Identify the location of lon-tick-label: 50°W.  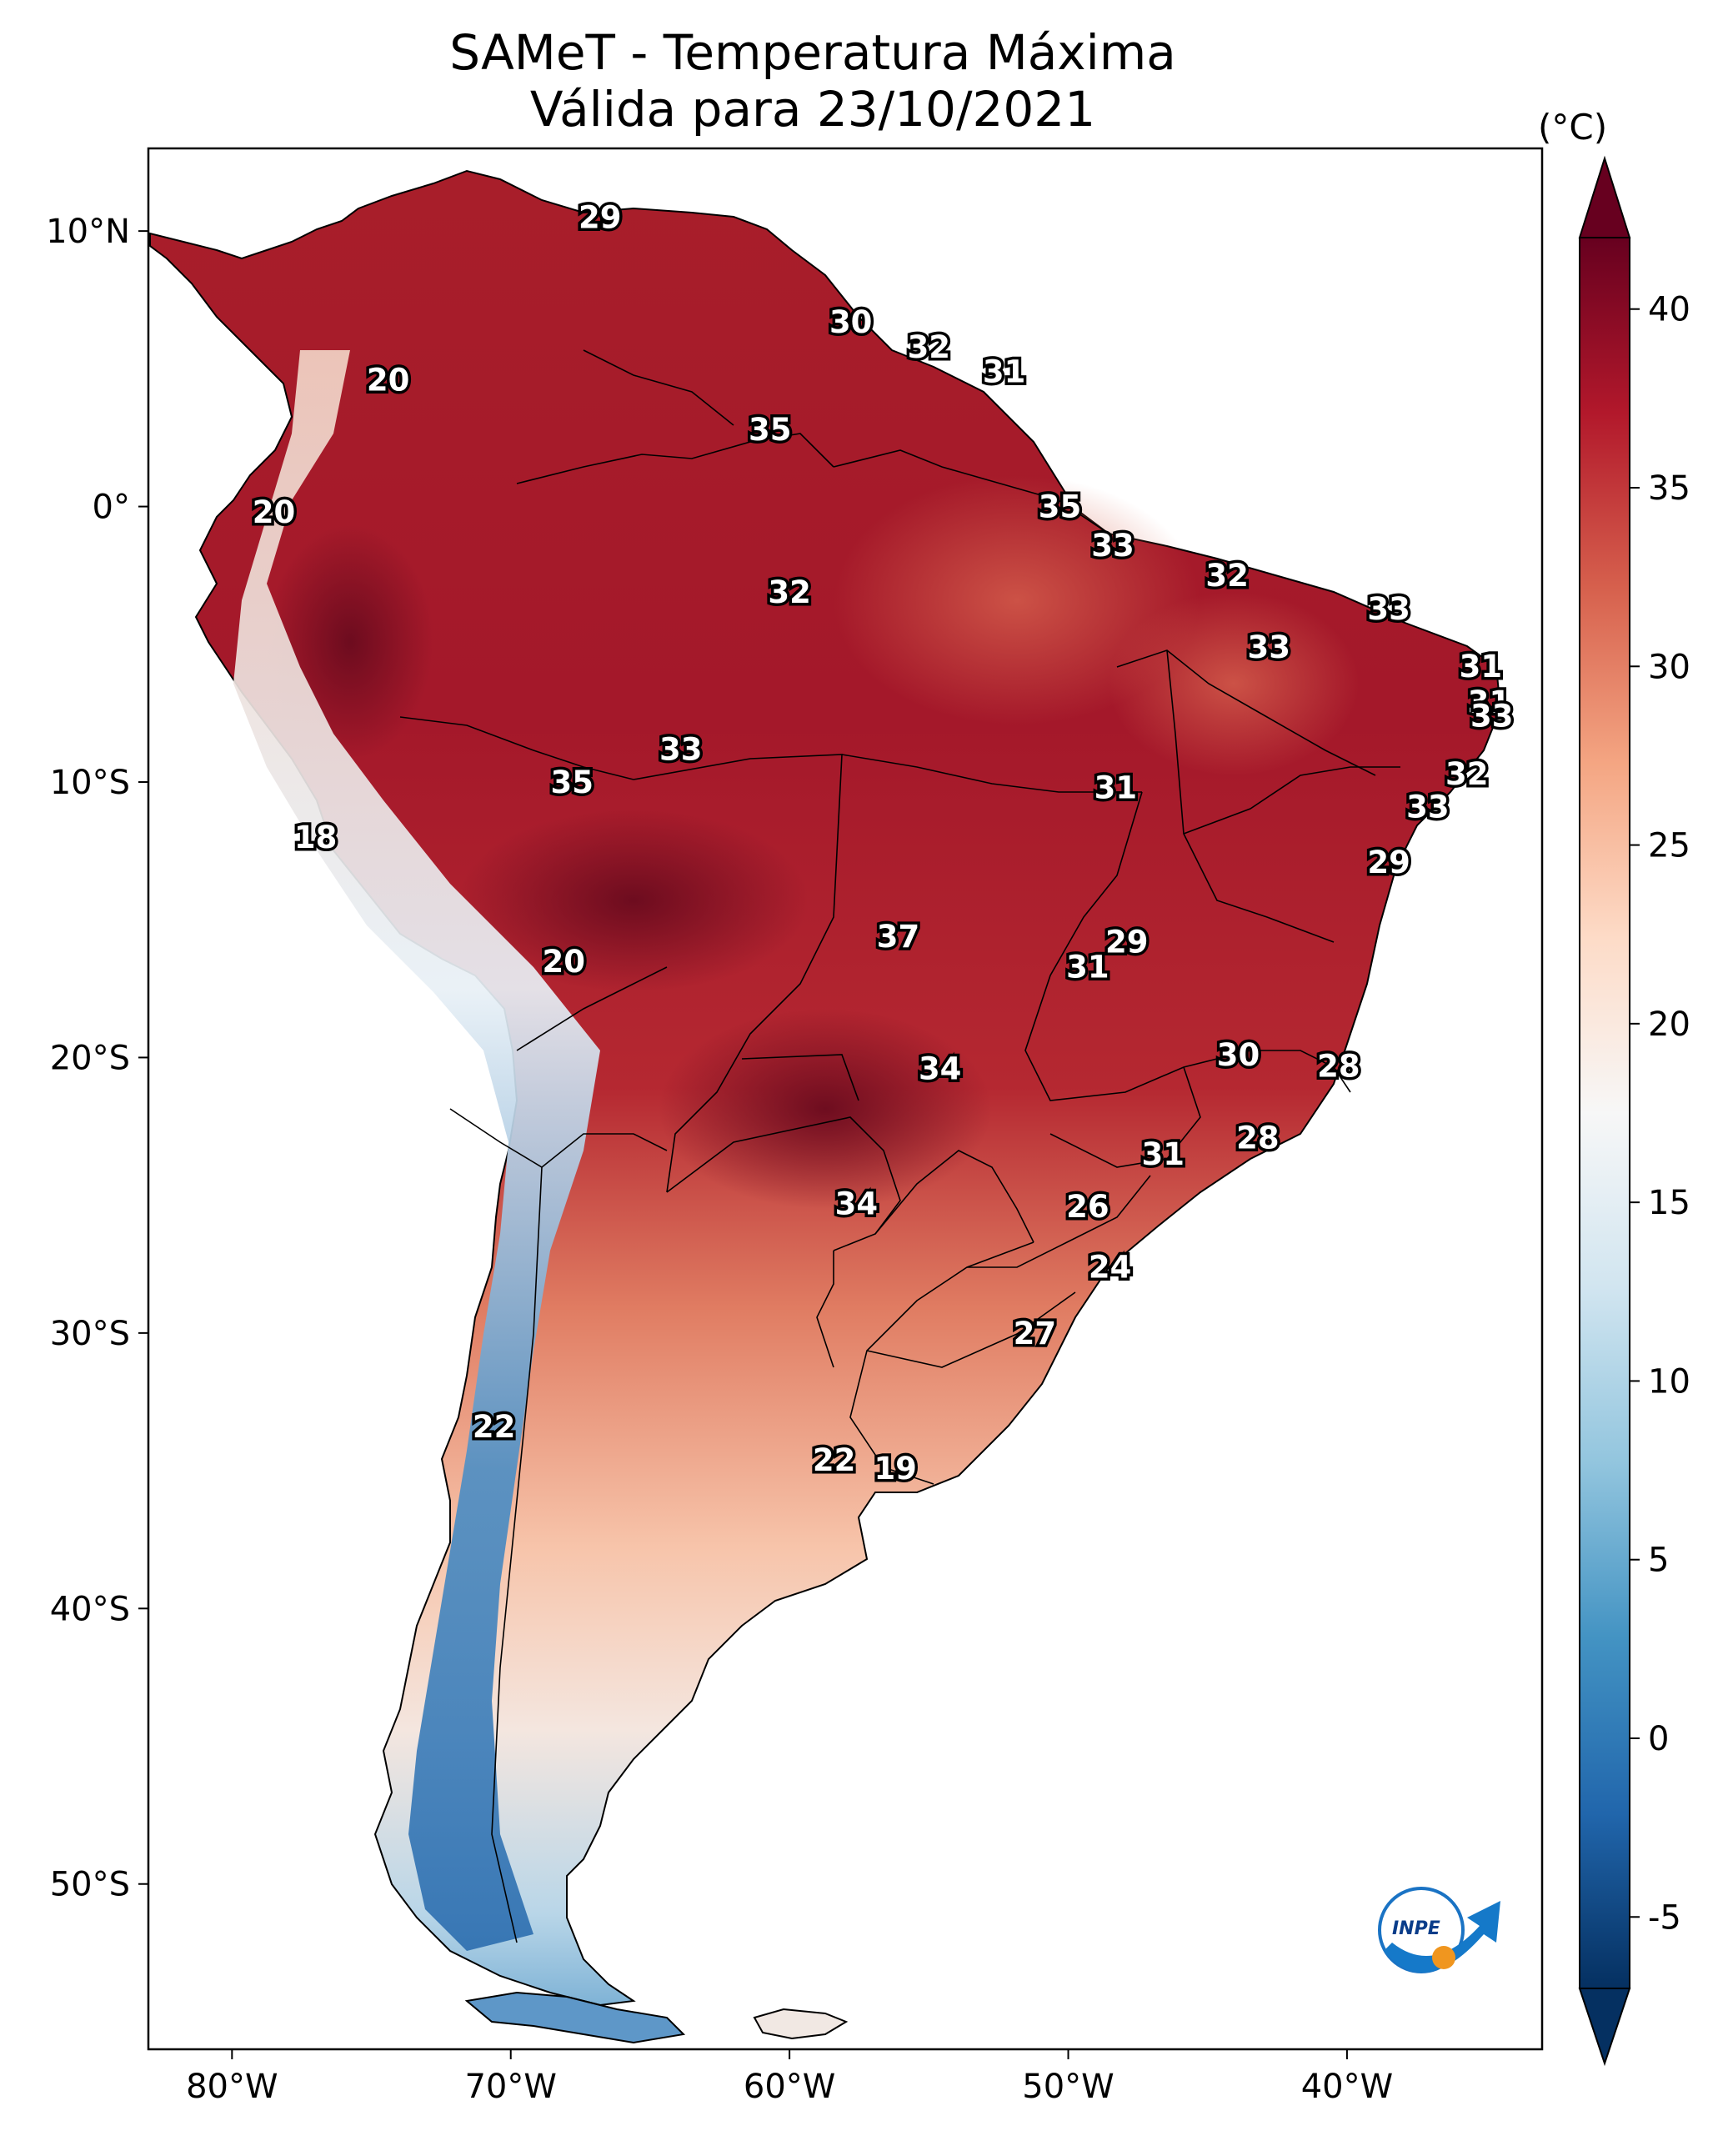
(1068, 2087).